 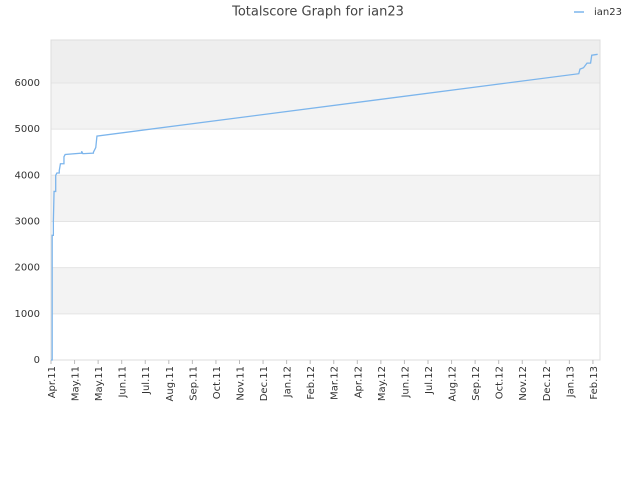 What do you see at coordinates (27, 83) in the screenshot?
I see `y-tick-label: 6000` at bounding box center [27, 83].